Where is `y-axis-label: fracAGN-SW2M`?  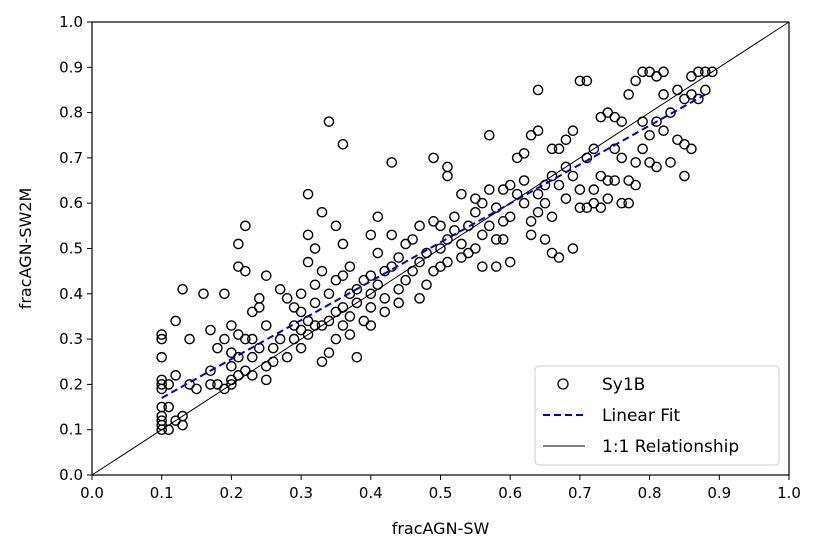 y-axis-label: fracAGN-SW2M is located at coordinates (25, 249).